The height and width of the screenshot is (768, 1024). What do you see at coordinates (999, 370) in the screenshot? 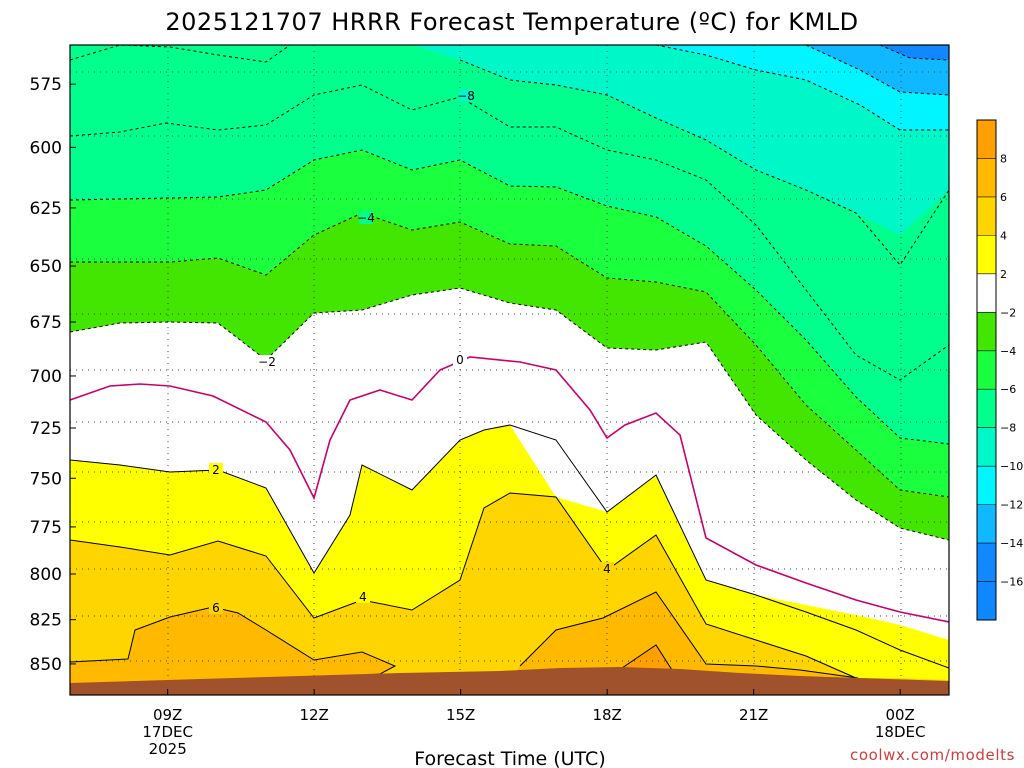
I see `colorbar: 8 6 4 2 −2 −4 −6 −8 −10 −12 −14 −16` at bounding box center [999, 370].